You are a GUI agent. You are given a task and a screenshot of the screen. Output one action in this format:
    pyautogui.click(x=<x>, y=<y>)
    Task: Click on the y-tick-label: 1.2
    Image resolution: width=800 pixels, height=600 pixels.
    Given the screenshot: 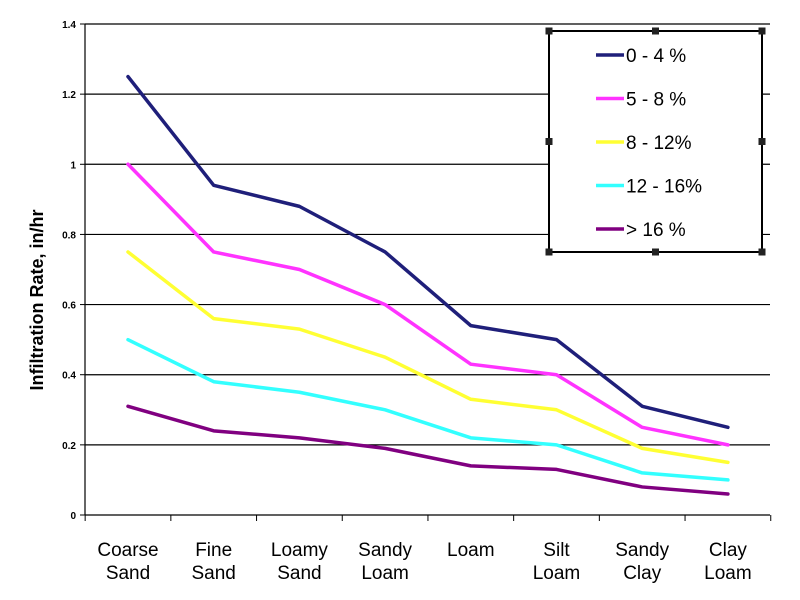 What is the action you would take?
    pyautogui.click(x=69, y=95)
    